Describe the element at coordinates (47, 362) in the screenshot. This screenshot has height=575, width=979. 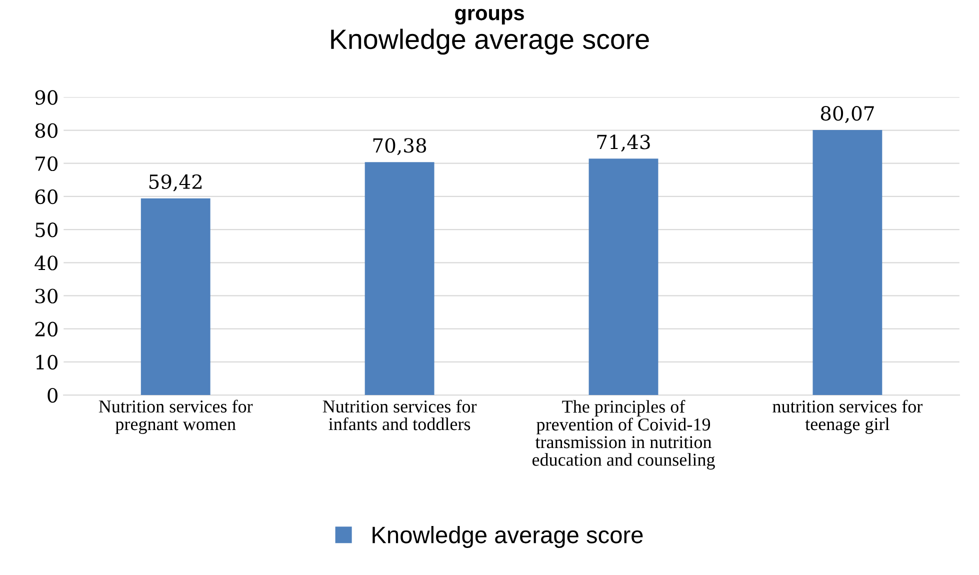
I see `y-tick-label: 10` at that location.